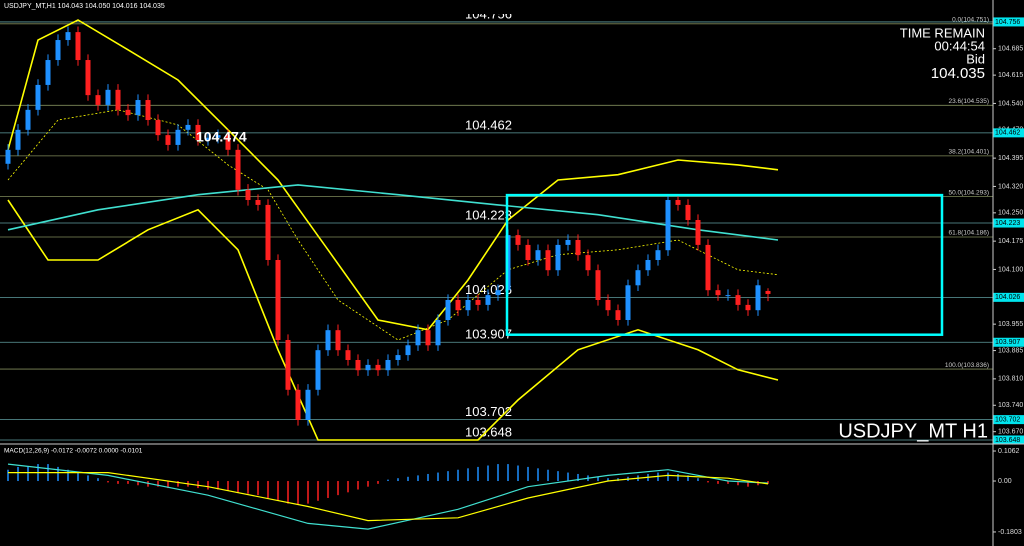  What do you see at coordinates (1010, 269) in the screenshot?
I see `y-tick-label: 104.100` at bounding box center [1010, 269].